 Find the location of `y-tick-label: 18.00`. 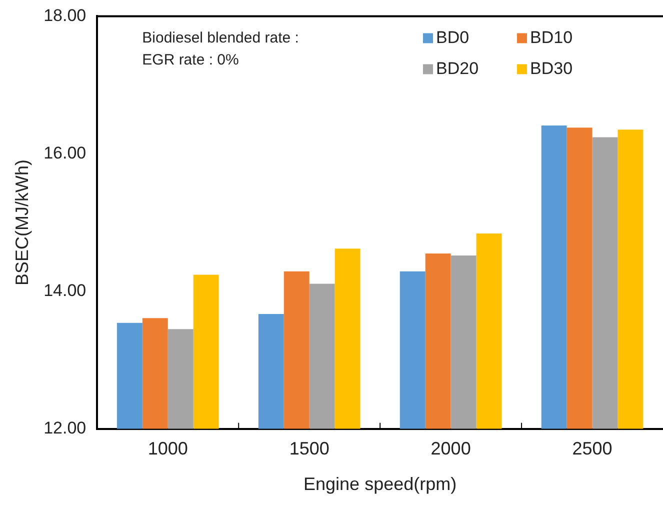

y-tick-label: 18.00 is located at coordinates (65, 15).